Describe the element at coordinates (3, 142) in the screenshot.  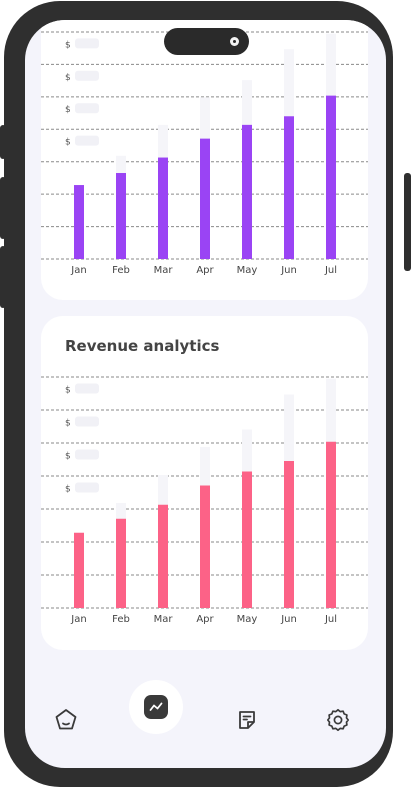
I see `volume-up-button` at that location.